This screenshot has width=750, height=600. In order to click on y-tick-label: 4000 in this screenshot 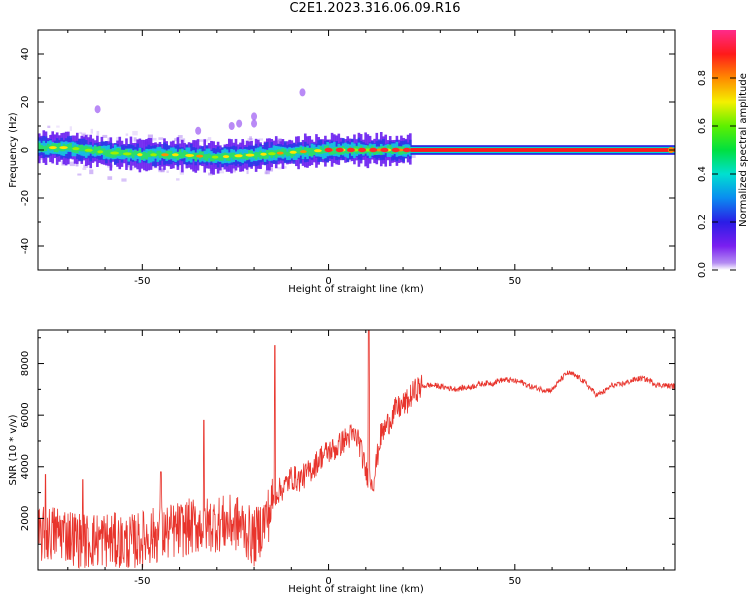, I will do `click(25, 466)`.